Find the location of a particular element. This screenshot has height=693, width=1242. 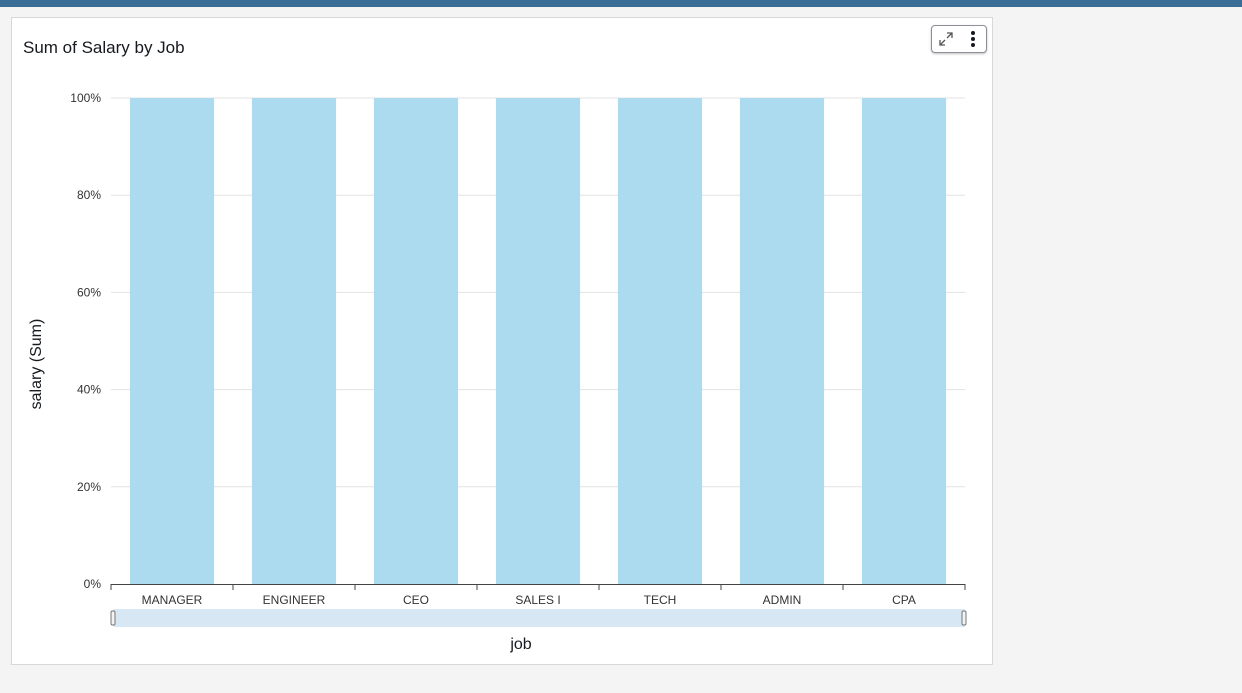

x-tick-label: CEO is located at coordinates (416, 600).